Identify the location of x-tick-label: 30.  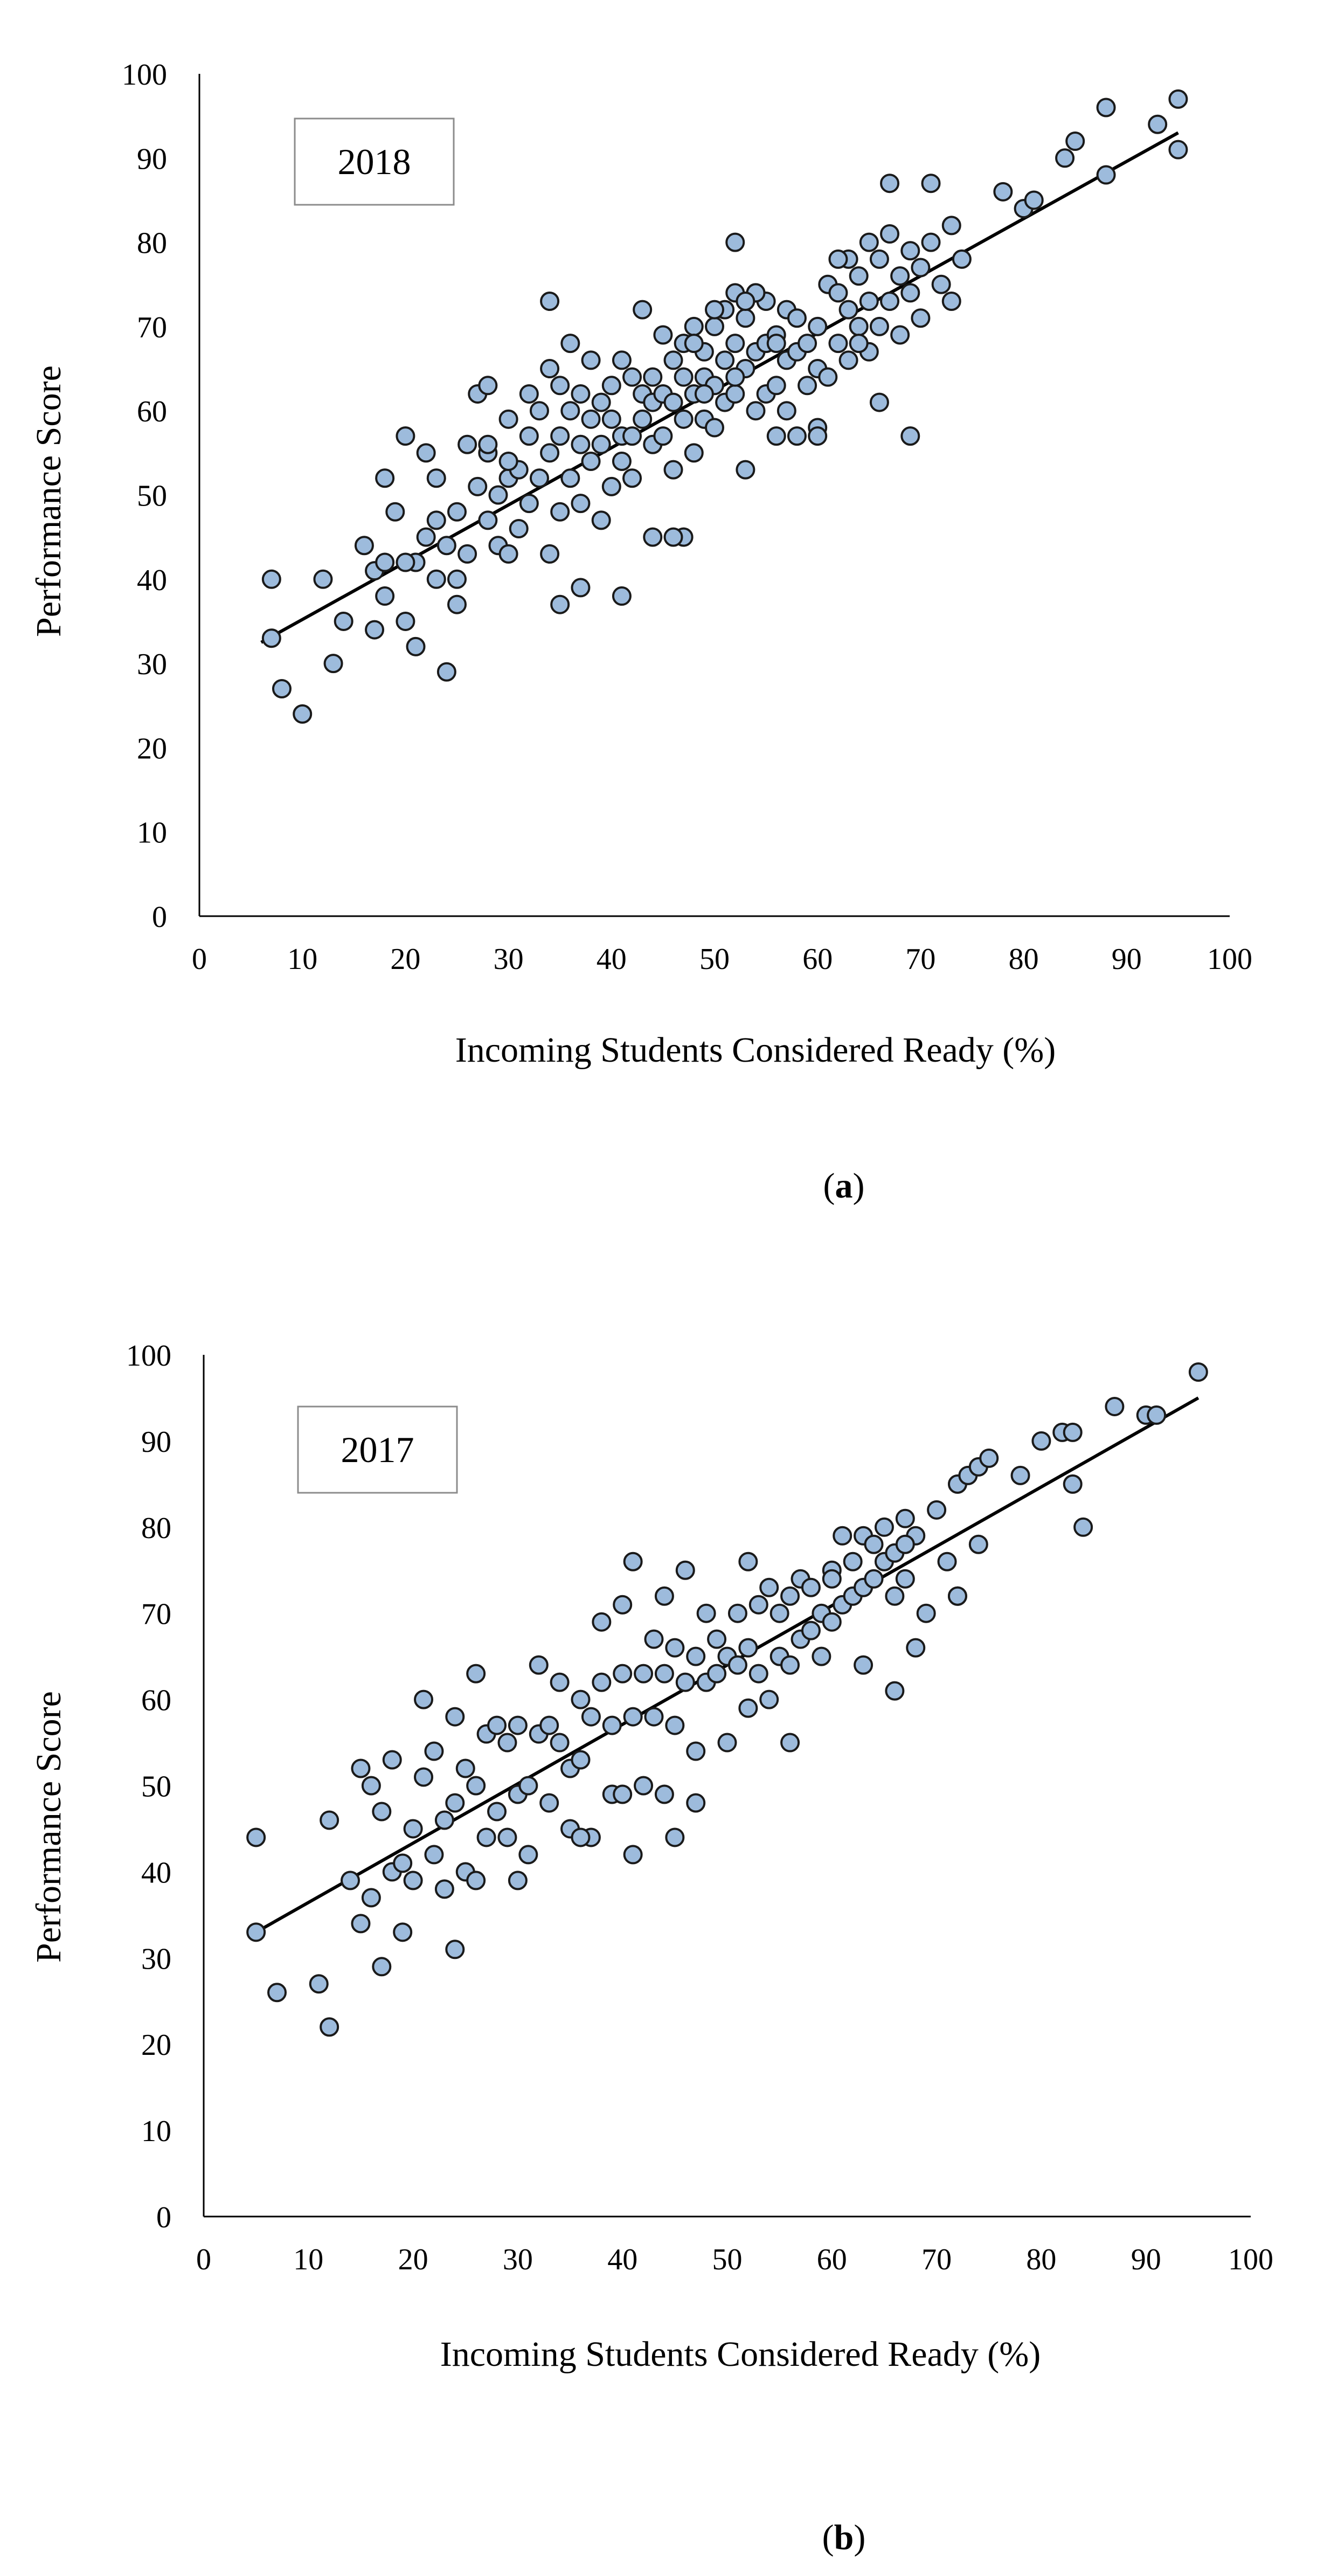
(509, 960).